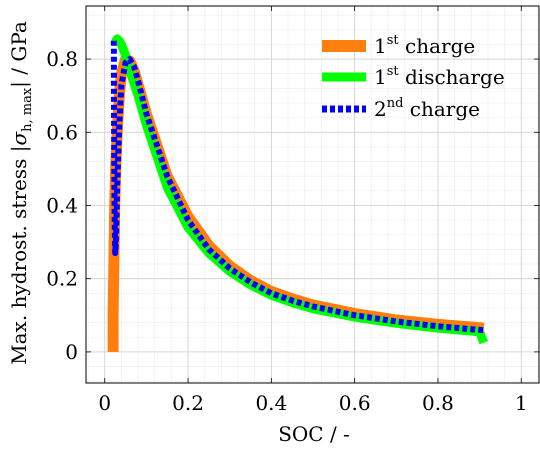 Image resolution: width=540 pixels, height=454 pixels. I want to click on y-tick-label: 0.6, so click(62, 132).